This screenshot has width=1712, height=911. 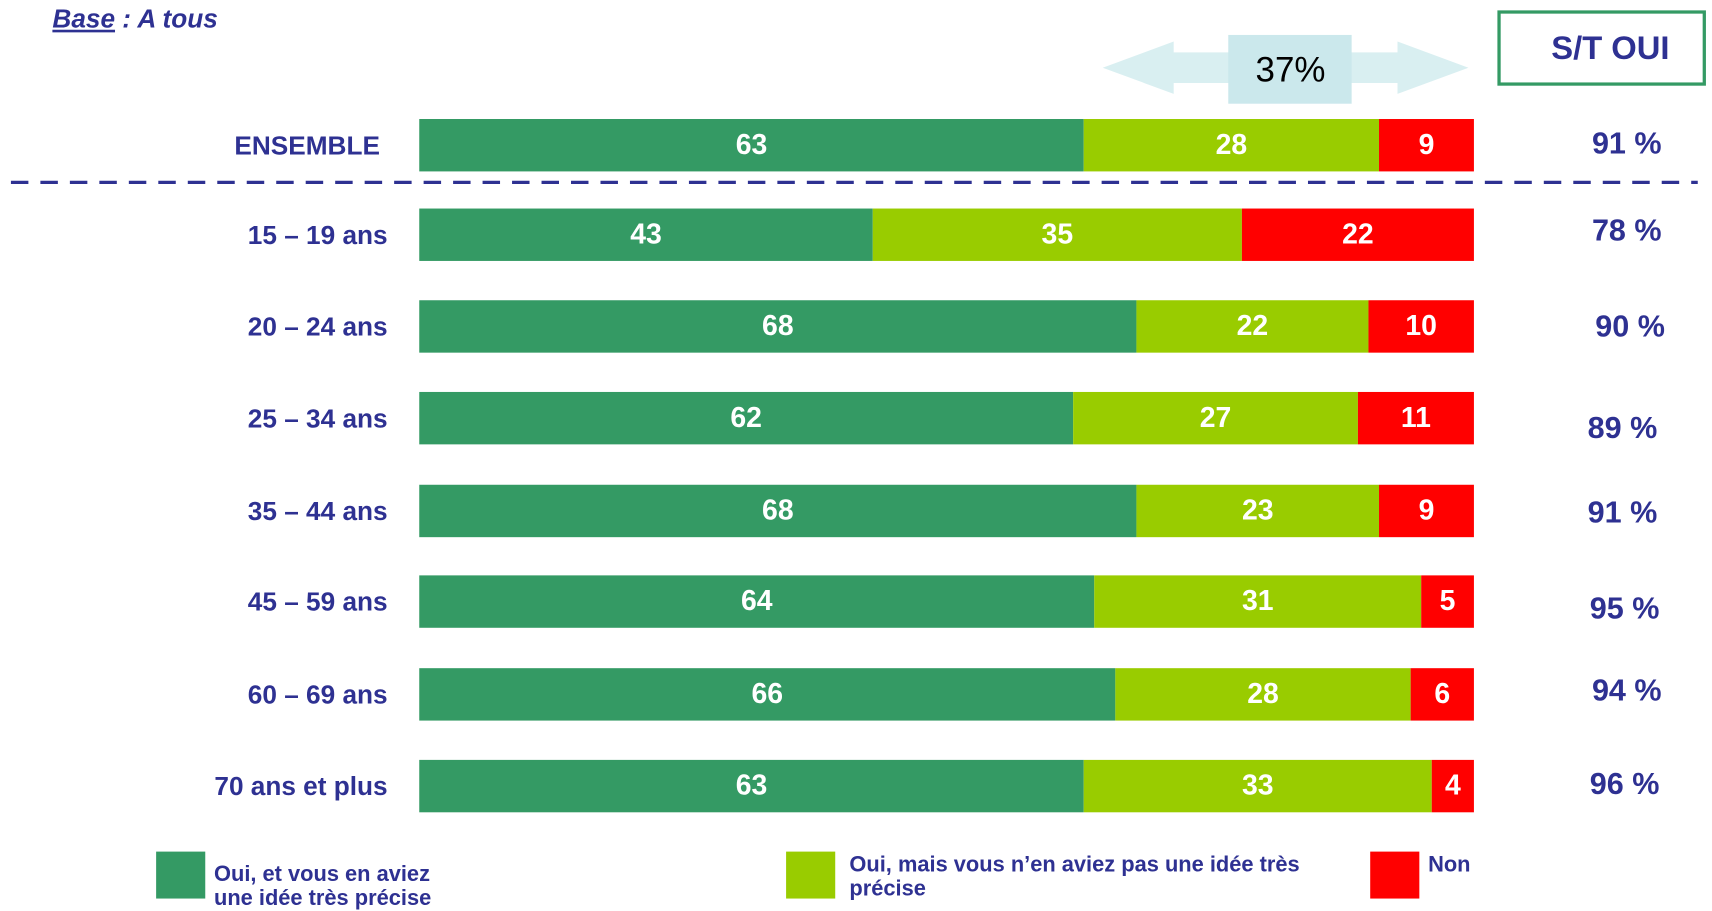 I want to click on category-label: 25 – 34 ans, so click(x=318, y=418).